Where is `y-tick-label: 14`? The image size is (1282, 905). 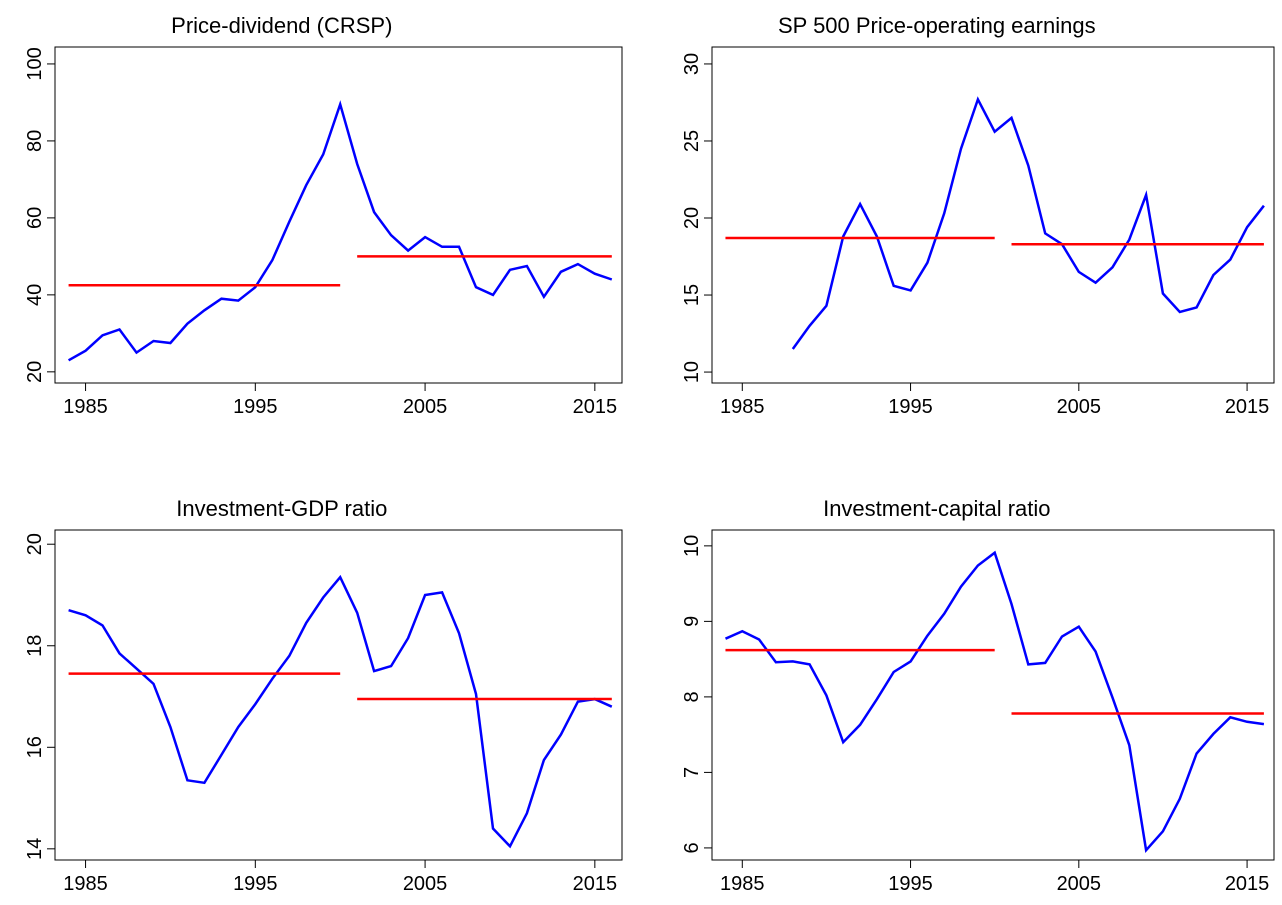
y-tick-label: 14 is located at coordinates (35, 849).